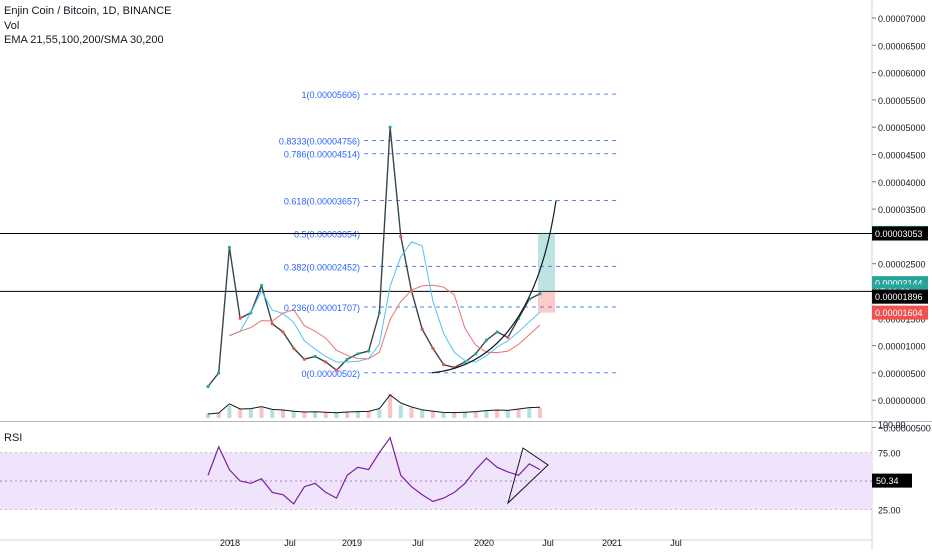 Image resolution: width=932 pixels, height=555 pixels. Describe the element at coordinates (902, 101) in the screenshot. I see `price-tick-label: 0.00005500` at that location.